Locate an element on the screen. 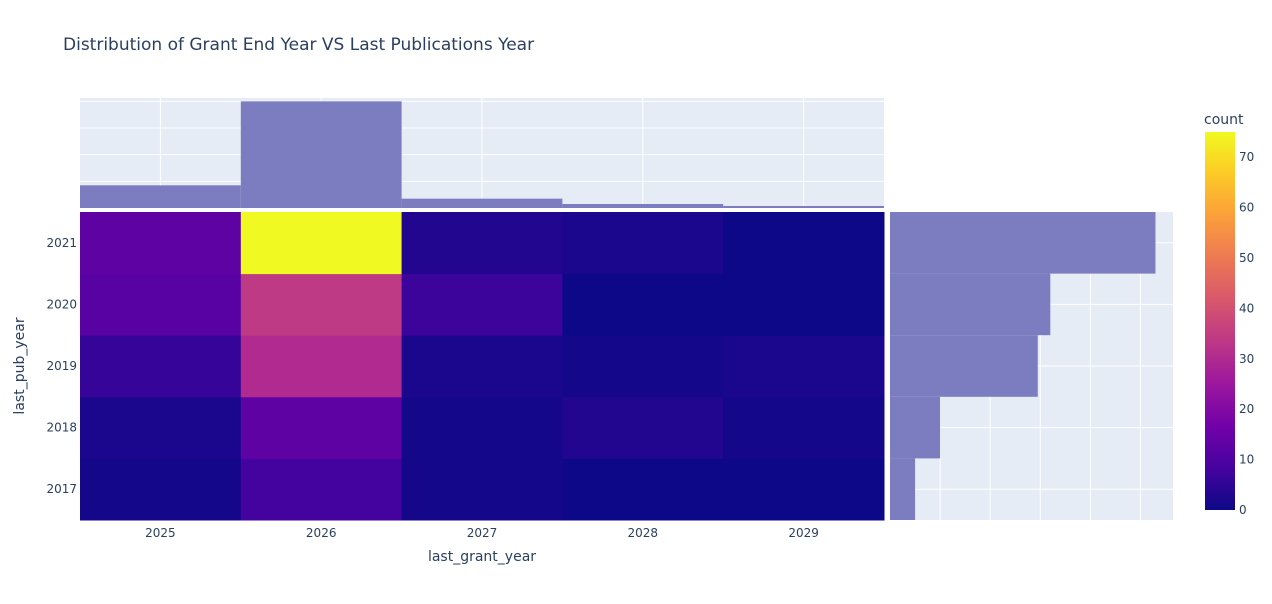  y-axis-ticks: 2017 2018 2019 2020 2021 is located at coordinates (61, 366).